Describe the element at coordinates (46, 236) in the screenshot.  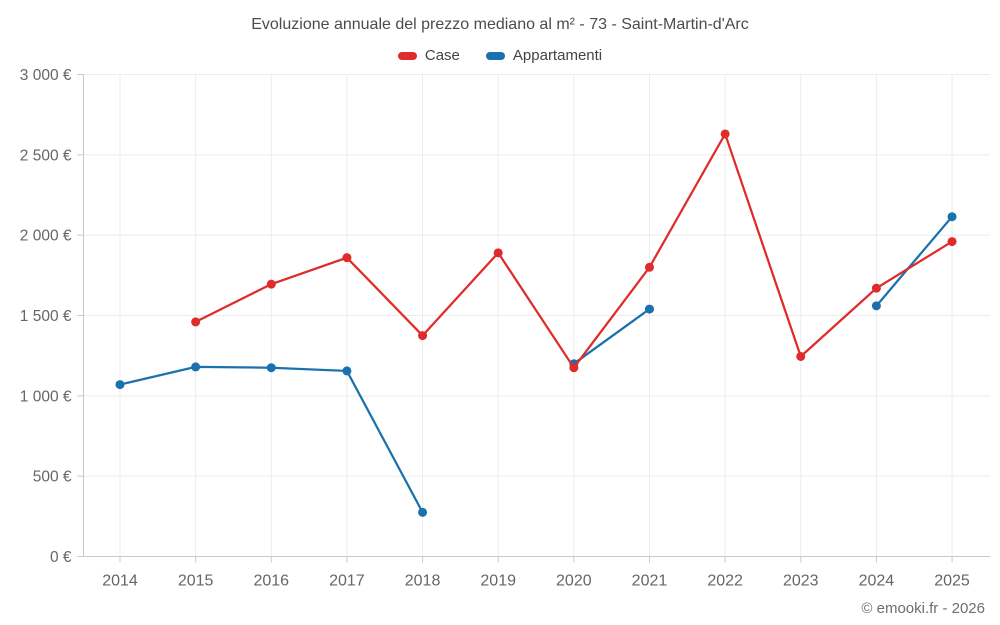
I see `y-tick-label: 2 000 €` at that location.